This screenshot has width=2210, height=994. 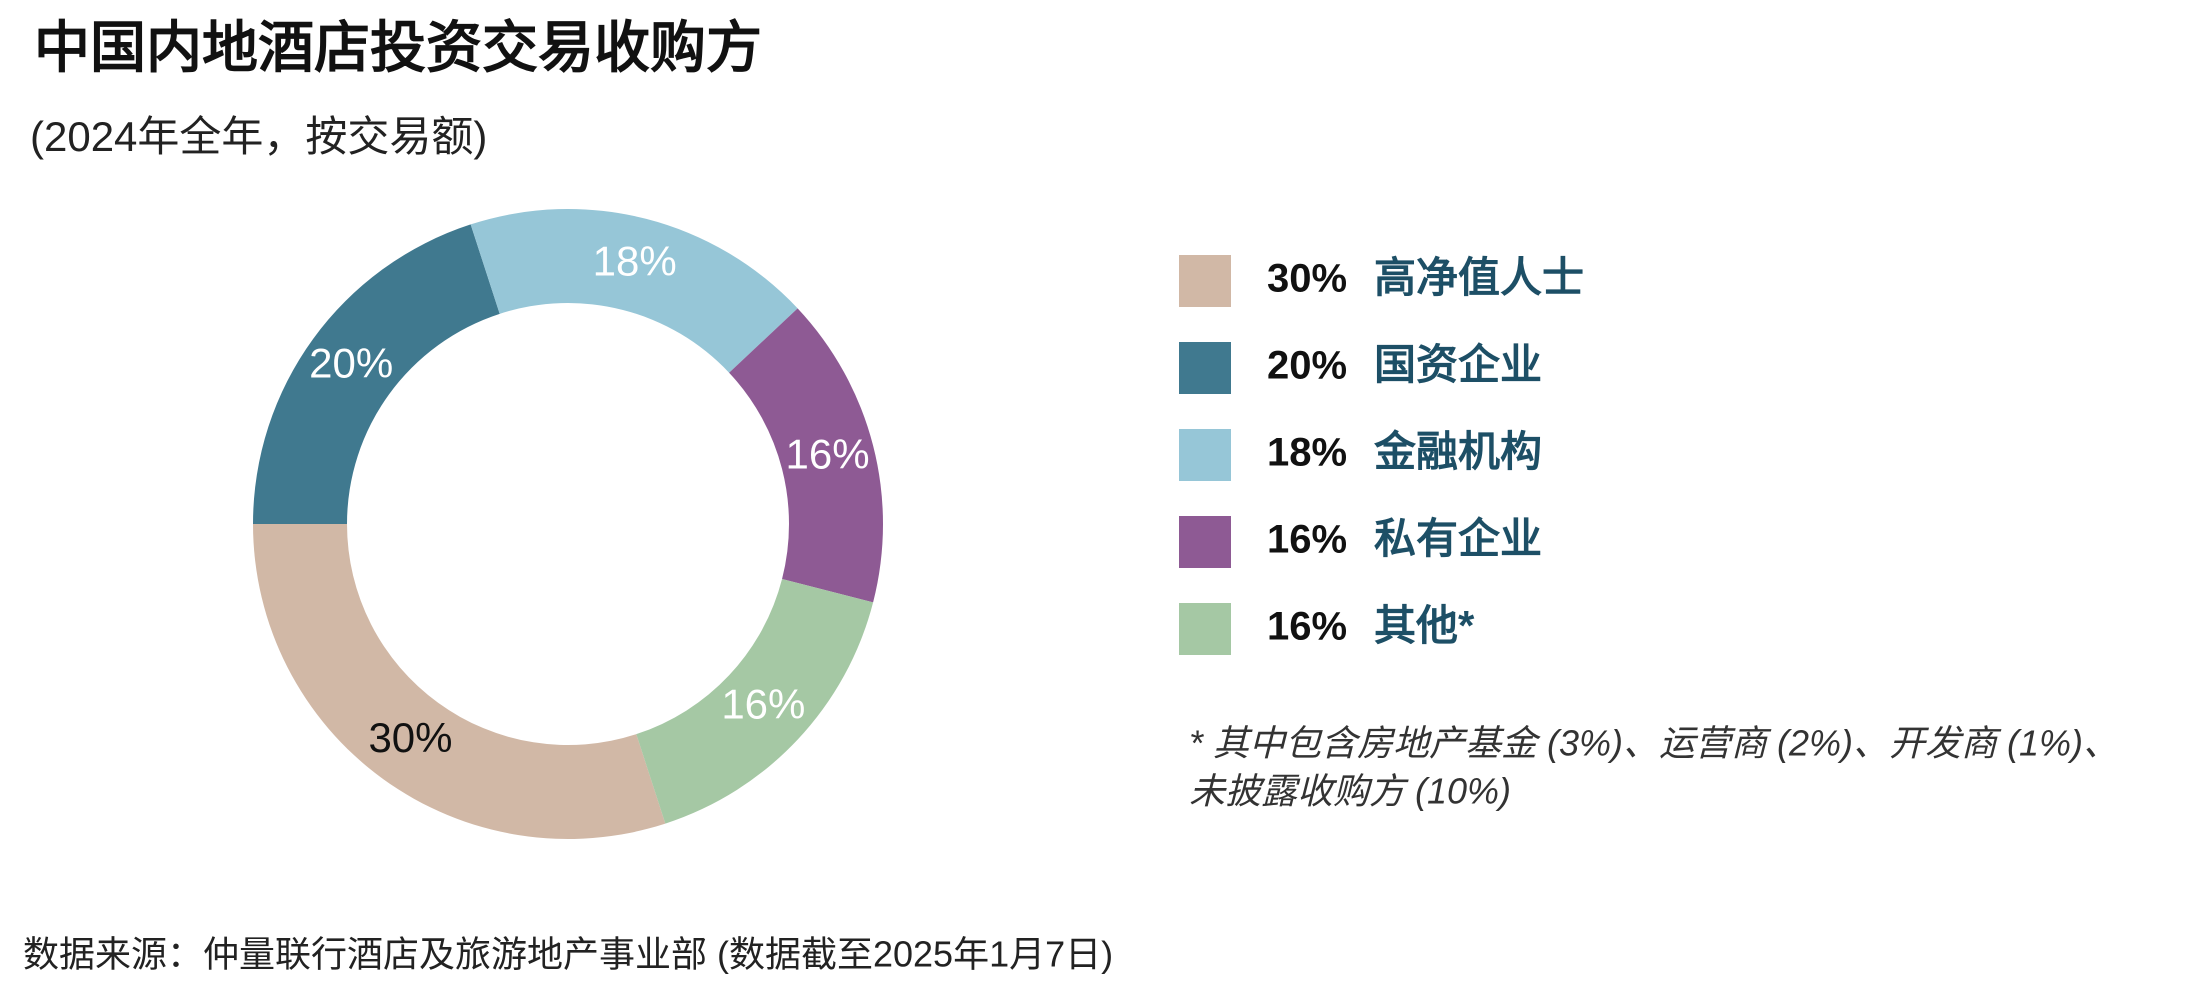 What do you see at coordinates (1307, 453) in the screenshot?
I see `legend-value: 18%` at bounding box center [1307, 453].